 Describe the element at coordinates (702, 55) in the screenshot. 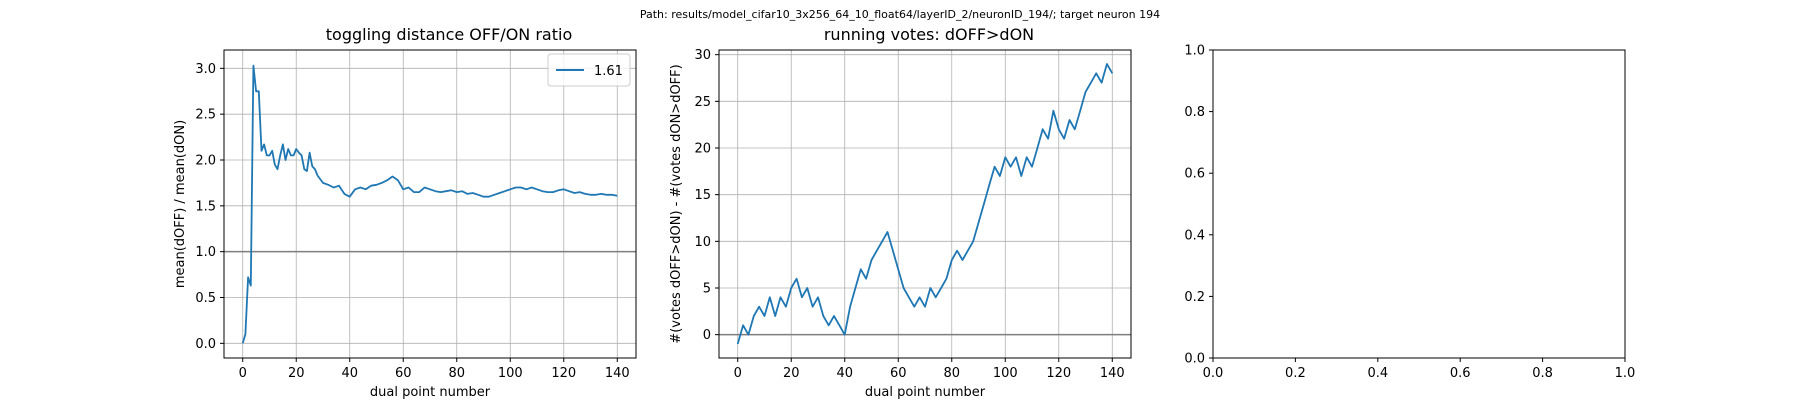

I see `y-tick-label: 30` at that location.